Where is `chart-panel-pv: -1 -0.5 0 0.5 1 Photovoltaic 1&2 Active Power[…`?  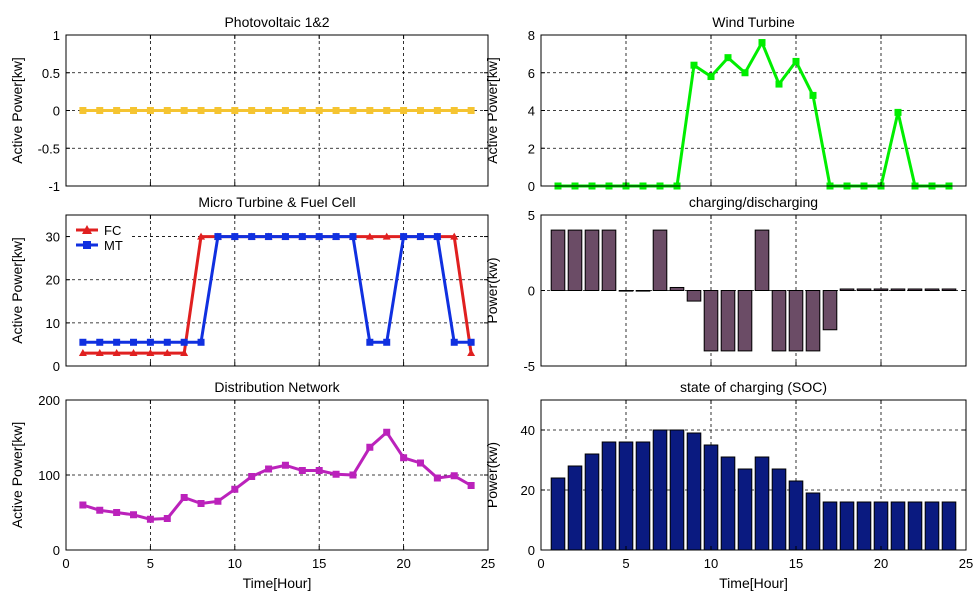 chart-panel-pv: -1 -0.5 0 0.5 1 Photovoltaic 1&2 Active Power[… is located at coordinates (249, 104).